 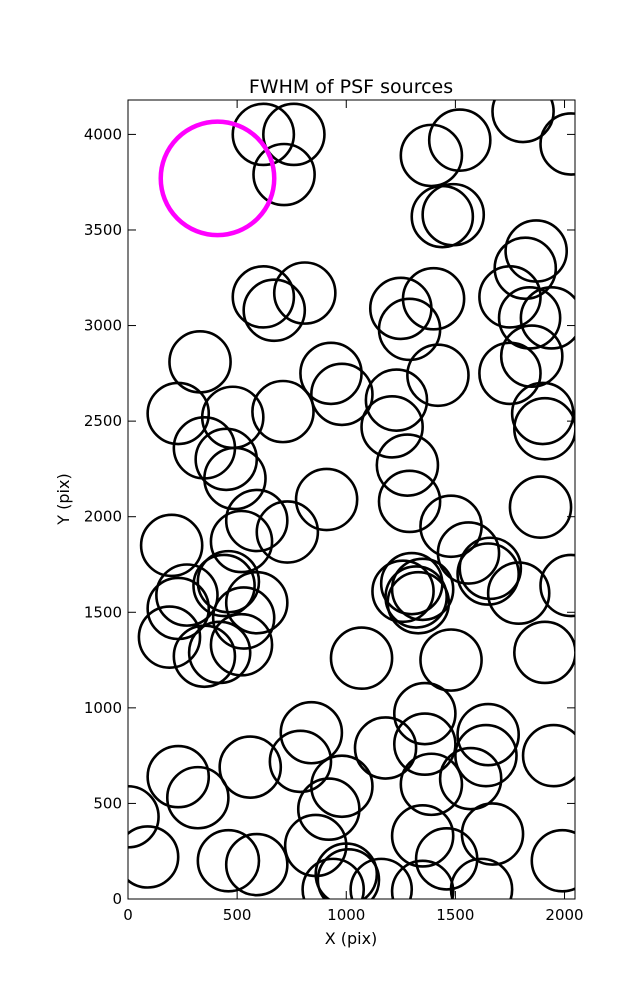 I want to click on x-axis-label: X (pix), so click(x=351, y=938).